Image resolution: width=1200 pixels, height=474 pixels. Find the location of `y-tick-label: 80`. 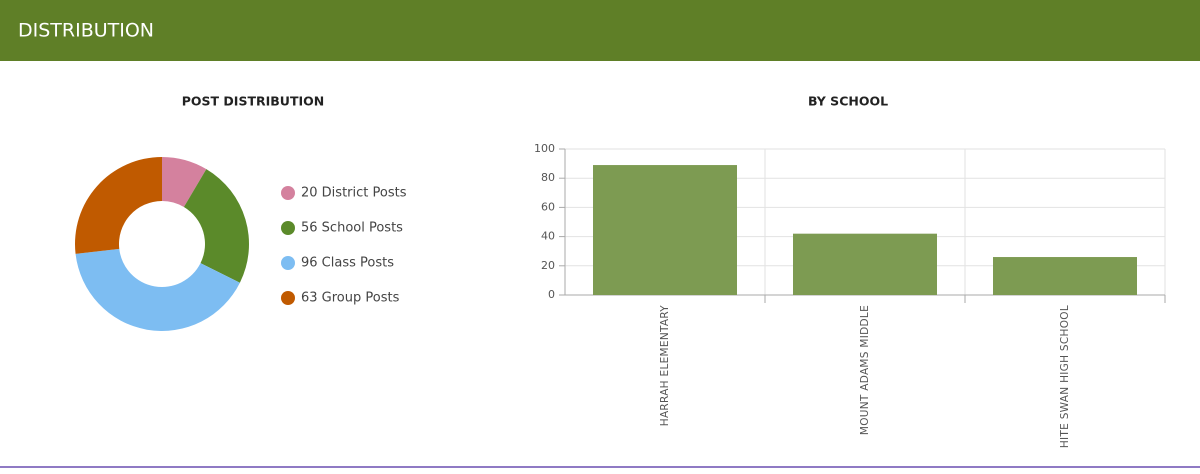

y-tick-label: 80 is located at coordinates (548, 177).